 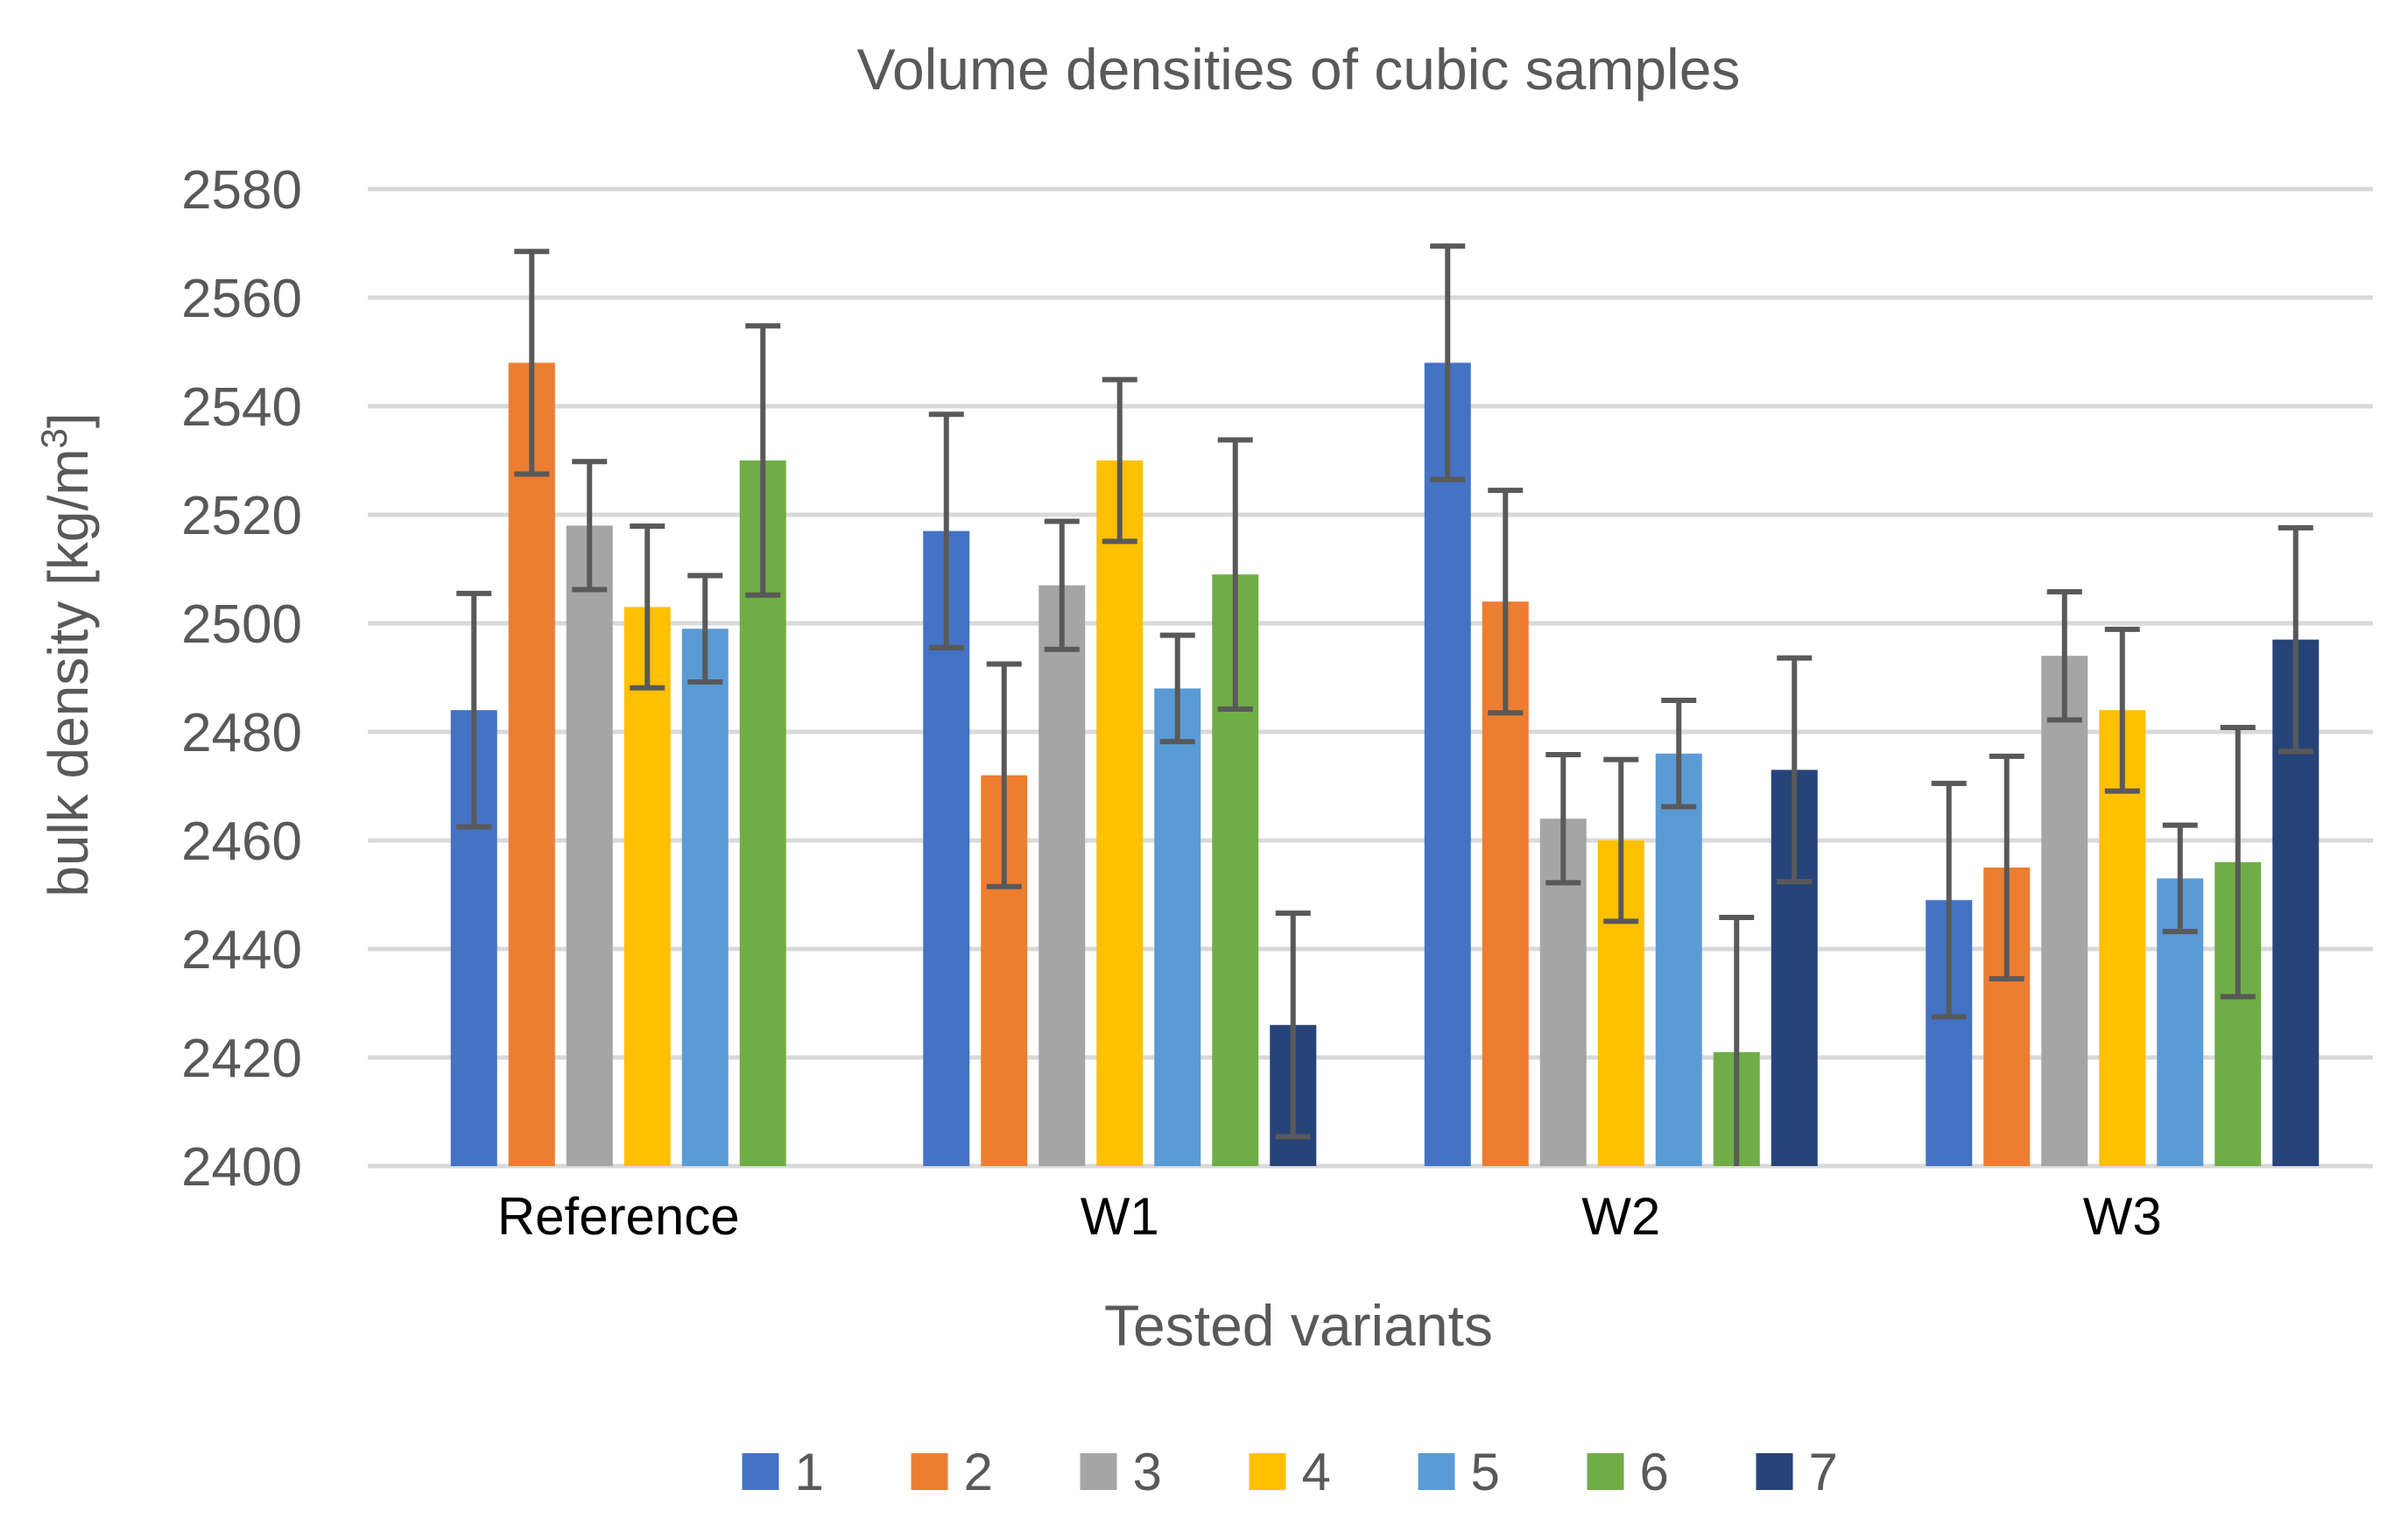 I want to click on legend-label: 5, so click(x=1485, y=1472).